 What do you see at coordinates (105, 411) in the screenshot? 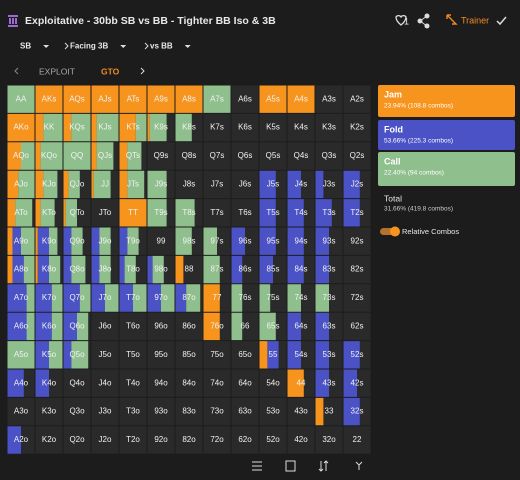
I see `hand-cell: J3o` at bounding box center [105, 411].